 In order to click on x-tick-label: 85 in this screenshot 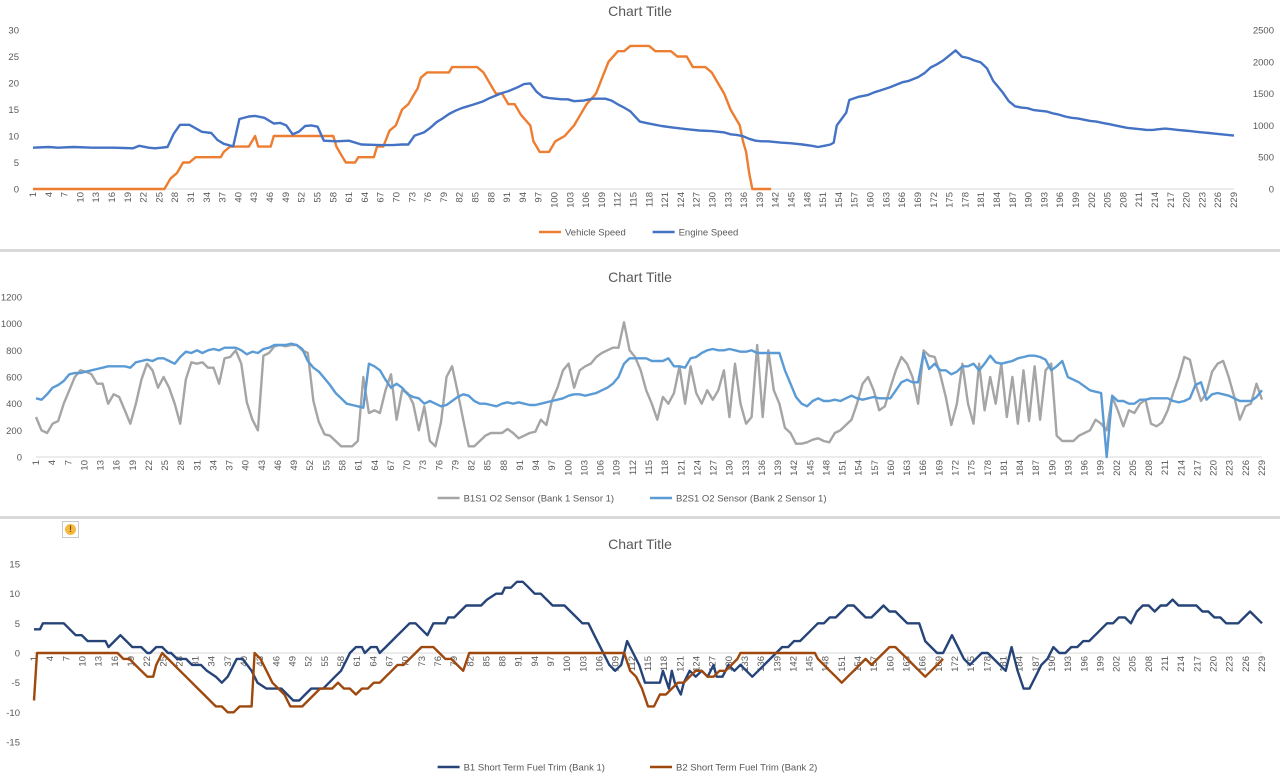, I will do `click(488, 465)`.